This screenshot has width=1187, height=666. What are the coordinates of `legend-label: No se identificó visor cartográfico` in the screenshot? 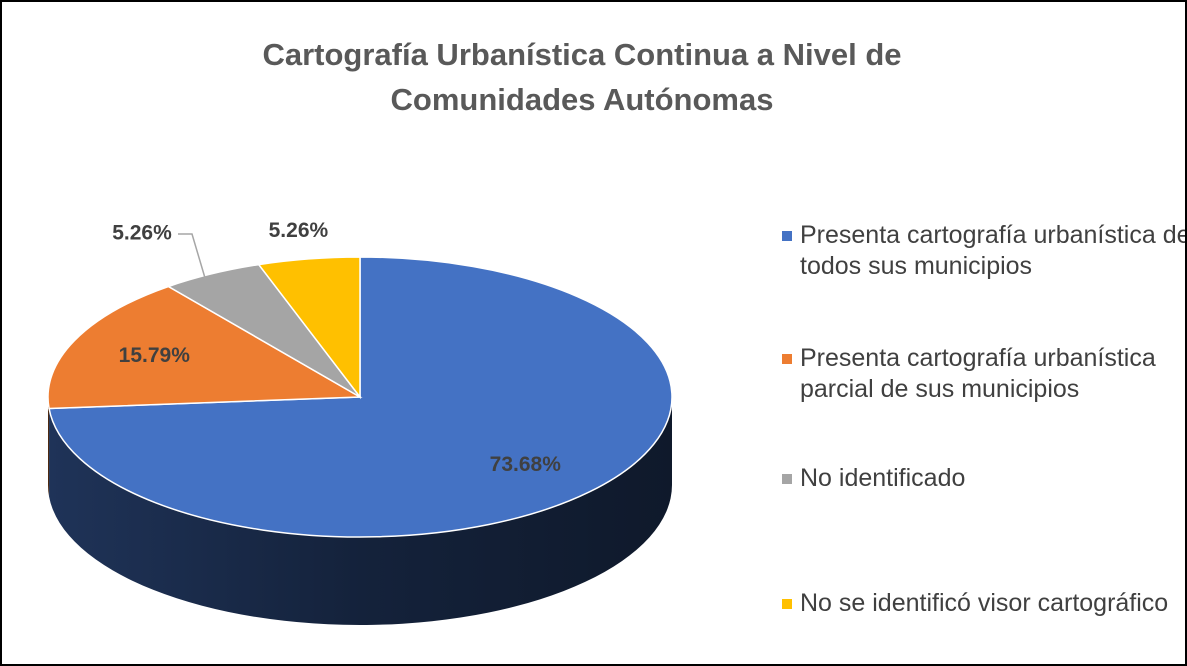 It's located at (984, 603).